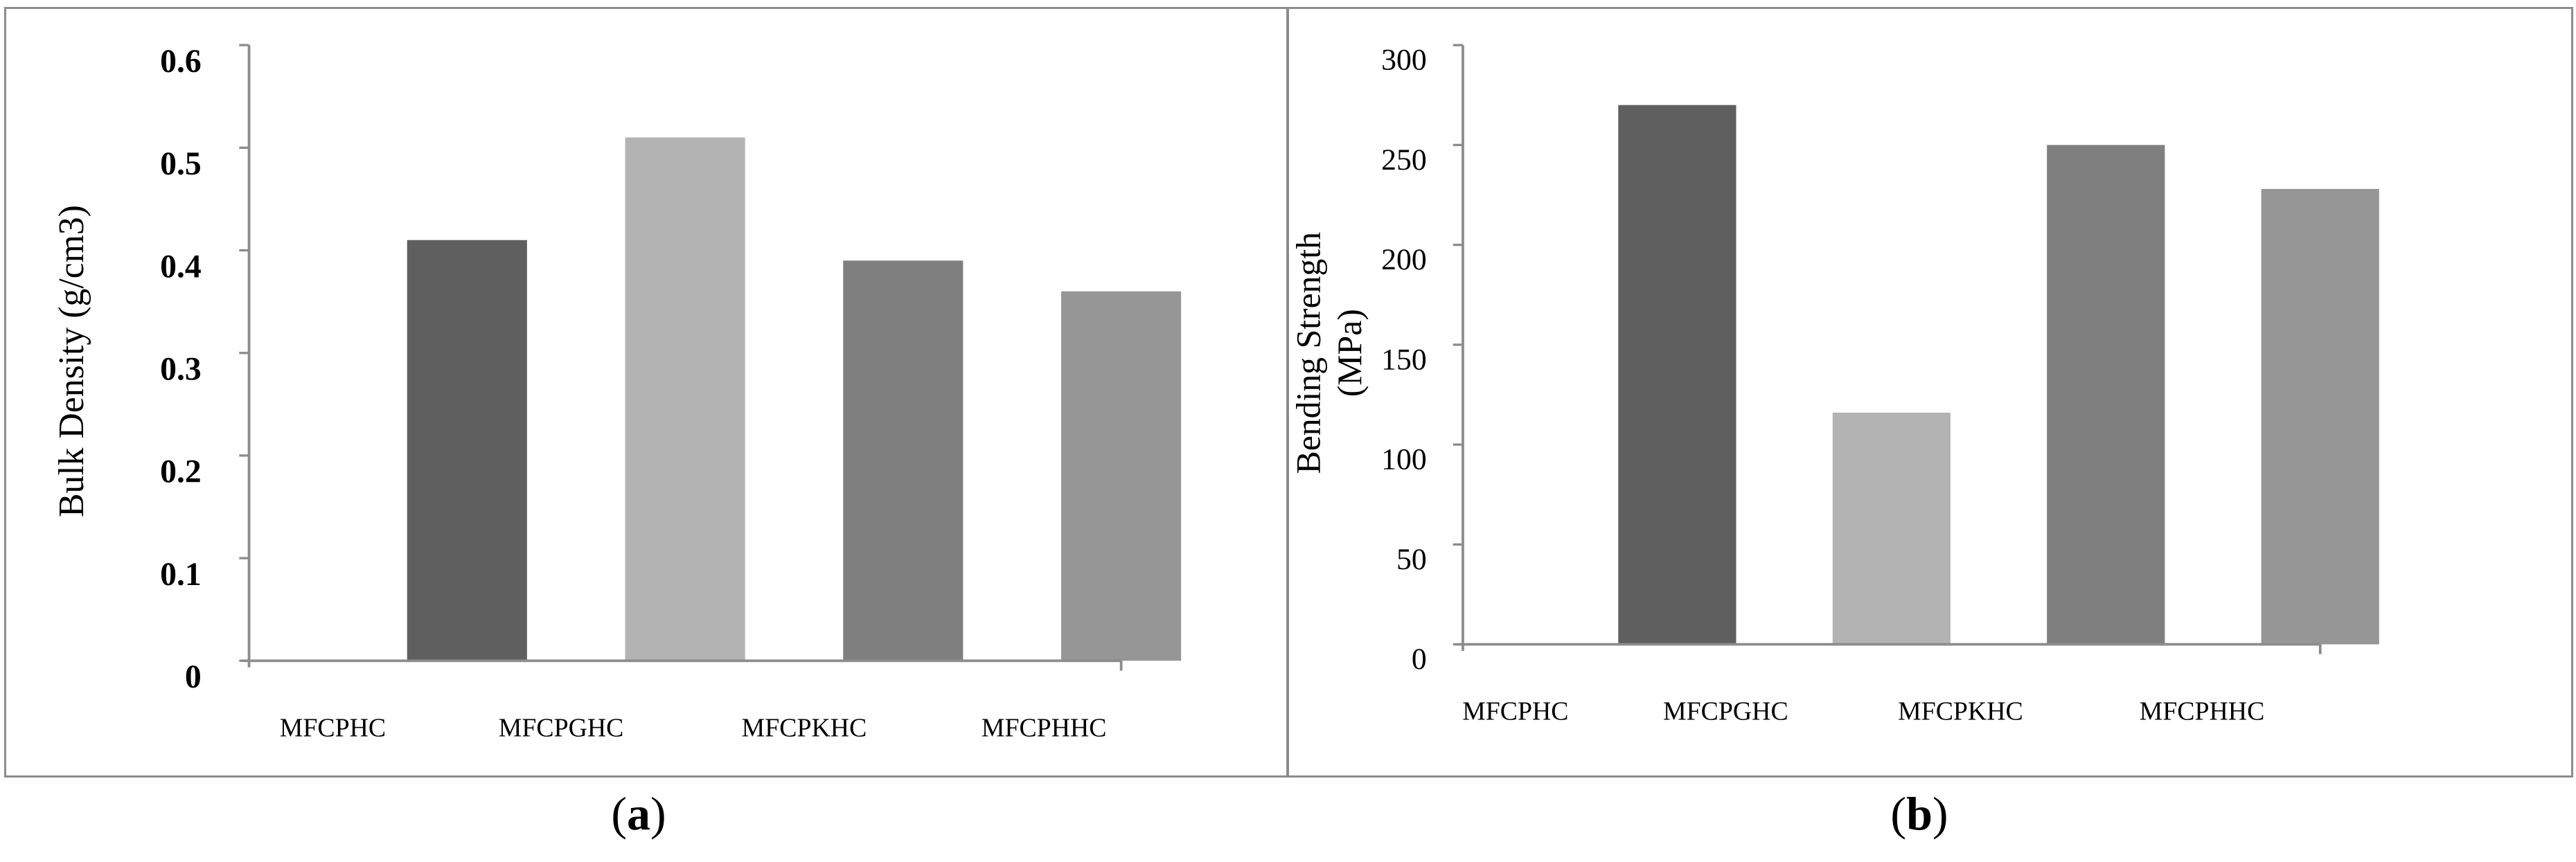  I want to click on x-category-label-a-4: MFCPHHC, so click(1044, 727).